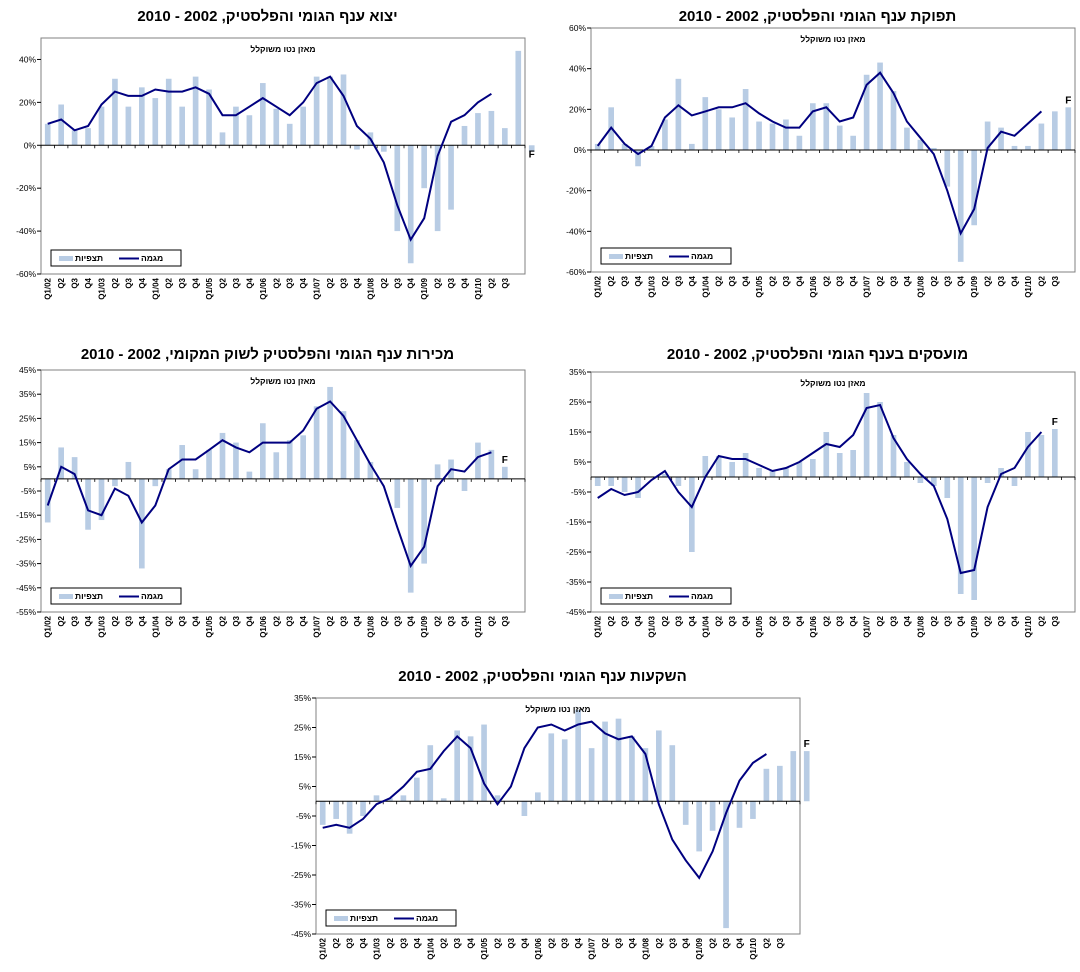 The height and width of the screenshot is (972, 1080). What do you see at coordinates (652, 286) in the screenshot?
I see `x-tick-label: Q1/03` at bounding box center [652, 286].